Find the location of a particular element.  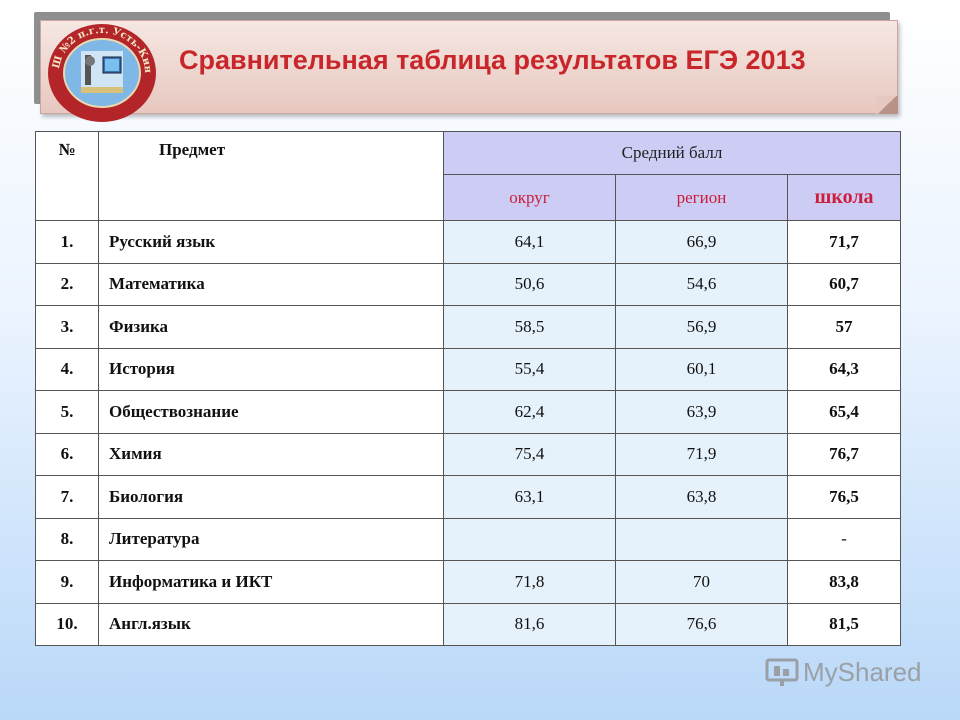

row-number: 4. is located at coordinates (67, 369).